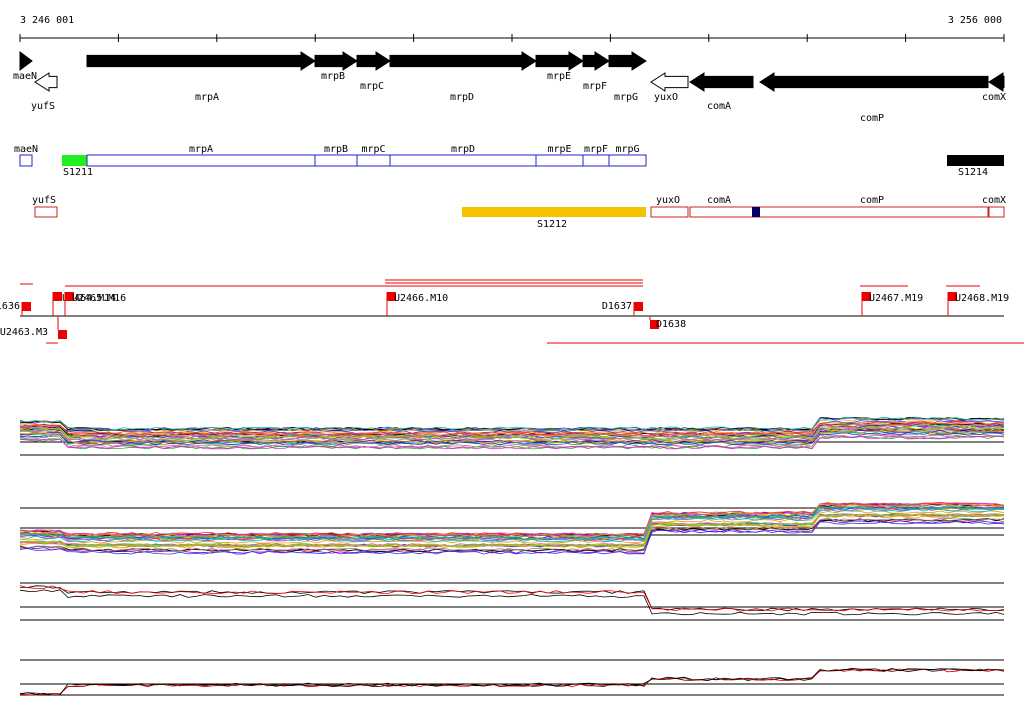 This screenshot has height=718, width=1024. Describe the element at coordinates (463, 149) in the screenshot. I see `feature-label: mrpD` at that location.